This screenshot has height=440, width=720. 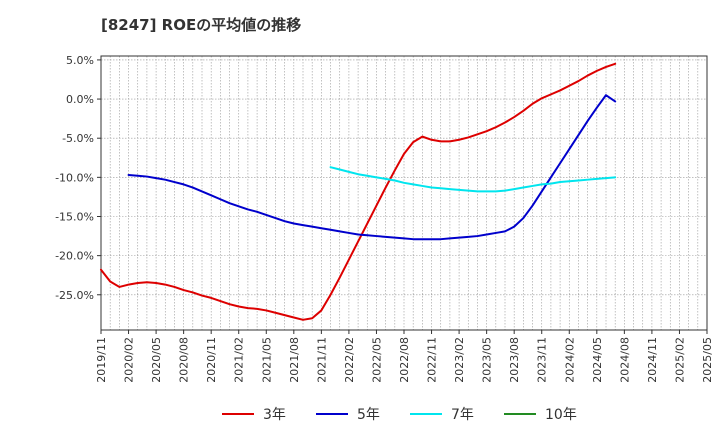 What do you see at coordinates (74, 295) in the screenshot?
I see `y-tick-label: -25.0%` at bounding box center [74, 295].